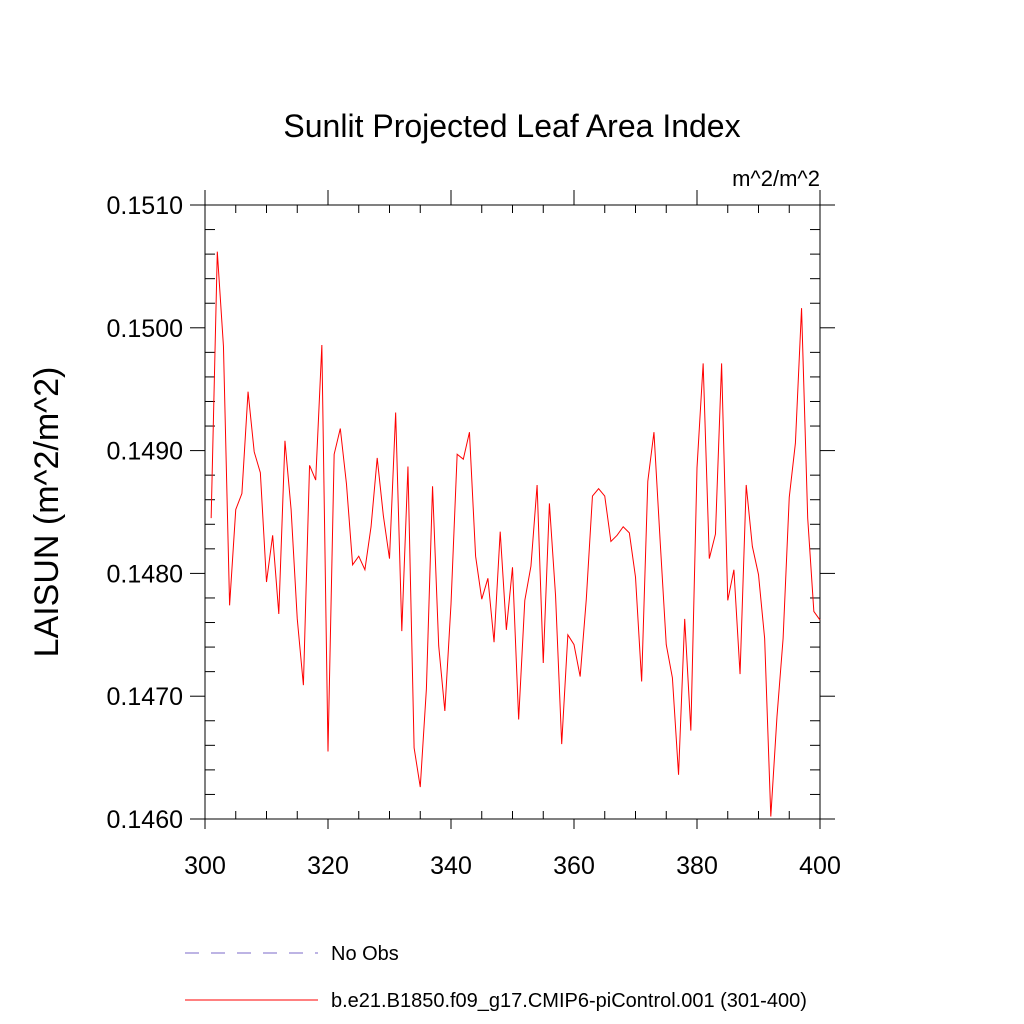  I want to click on units-label: m^2/m^2, so click(776, 178).